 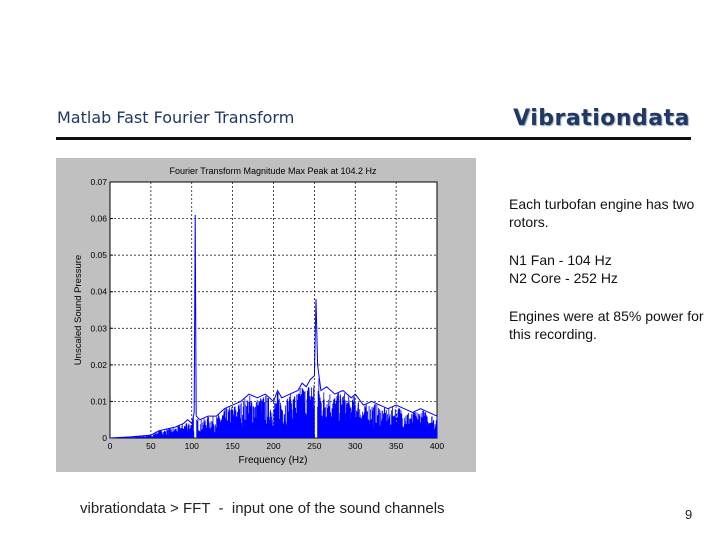 I want to click on slide-title: Matlab Fast Fourier Transform, so click(x=176, y=117).